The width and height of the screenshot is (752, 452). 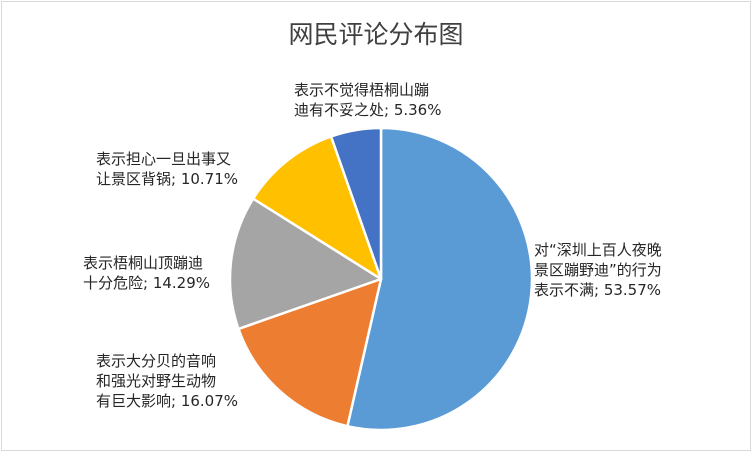 What do you see at coordinates (598, 250) in the screenshot?
I see `slice-label-0-line-1: 对“深圳上百人夜晚` at bounding box center [598, 250].